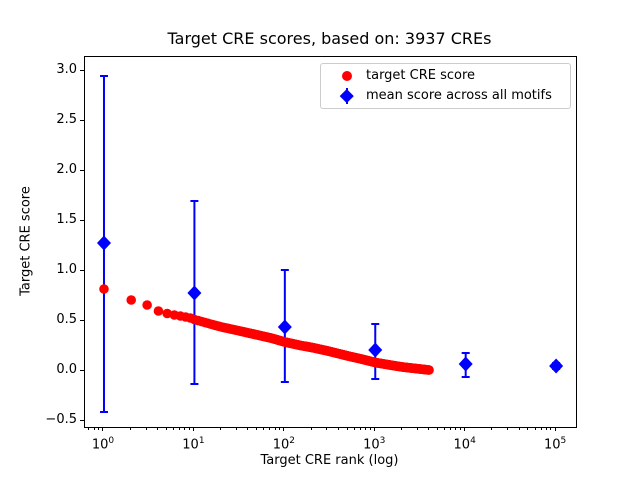  I want to click on x-tick-label: 10⁴, so click(464, 444).